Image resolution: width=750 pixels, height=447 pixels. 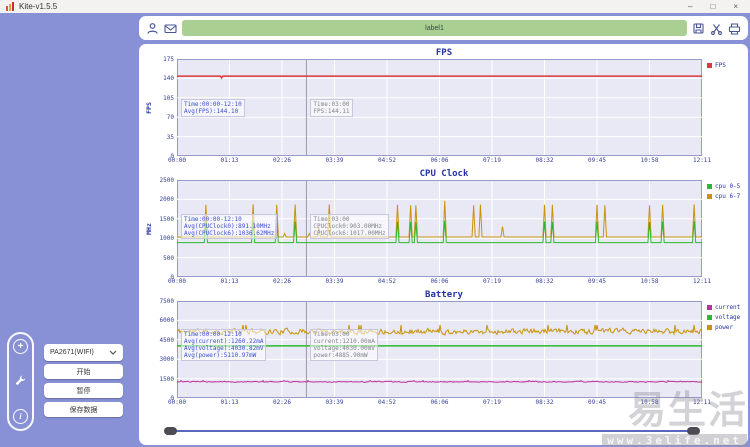 What do you see at coordinates (716, 28) in the screenshot?
I see `scissors-icon` at bounding box center [716, 28].